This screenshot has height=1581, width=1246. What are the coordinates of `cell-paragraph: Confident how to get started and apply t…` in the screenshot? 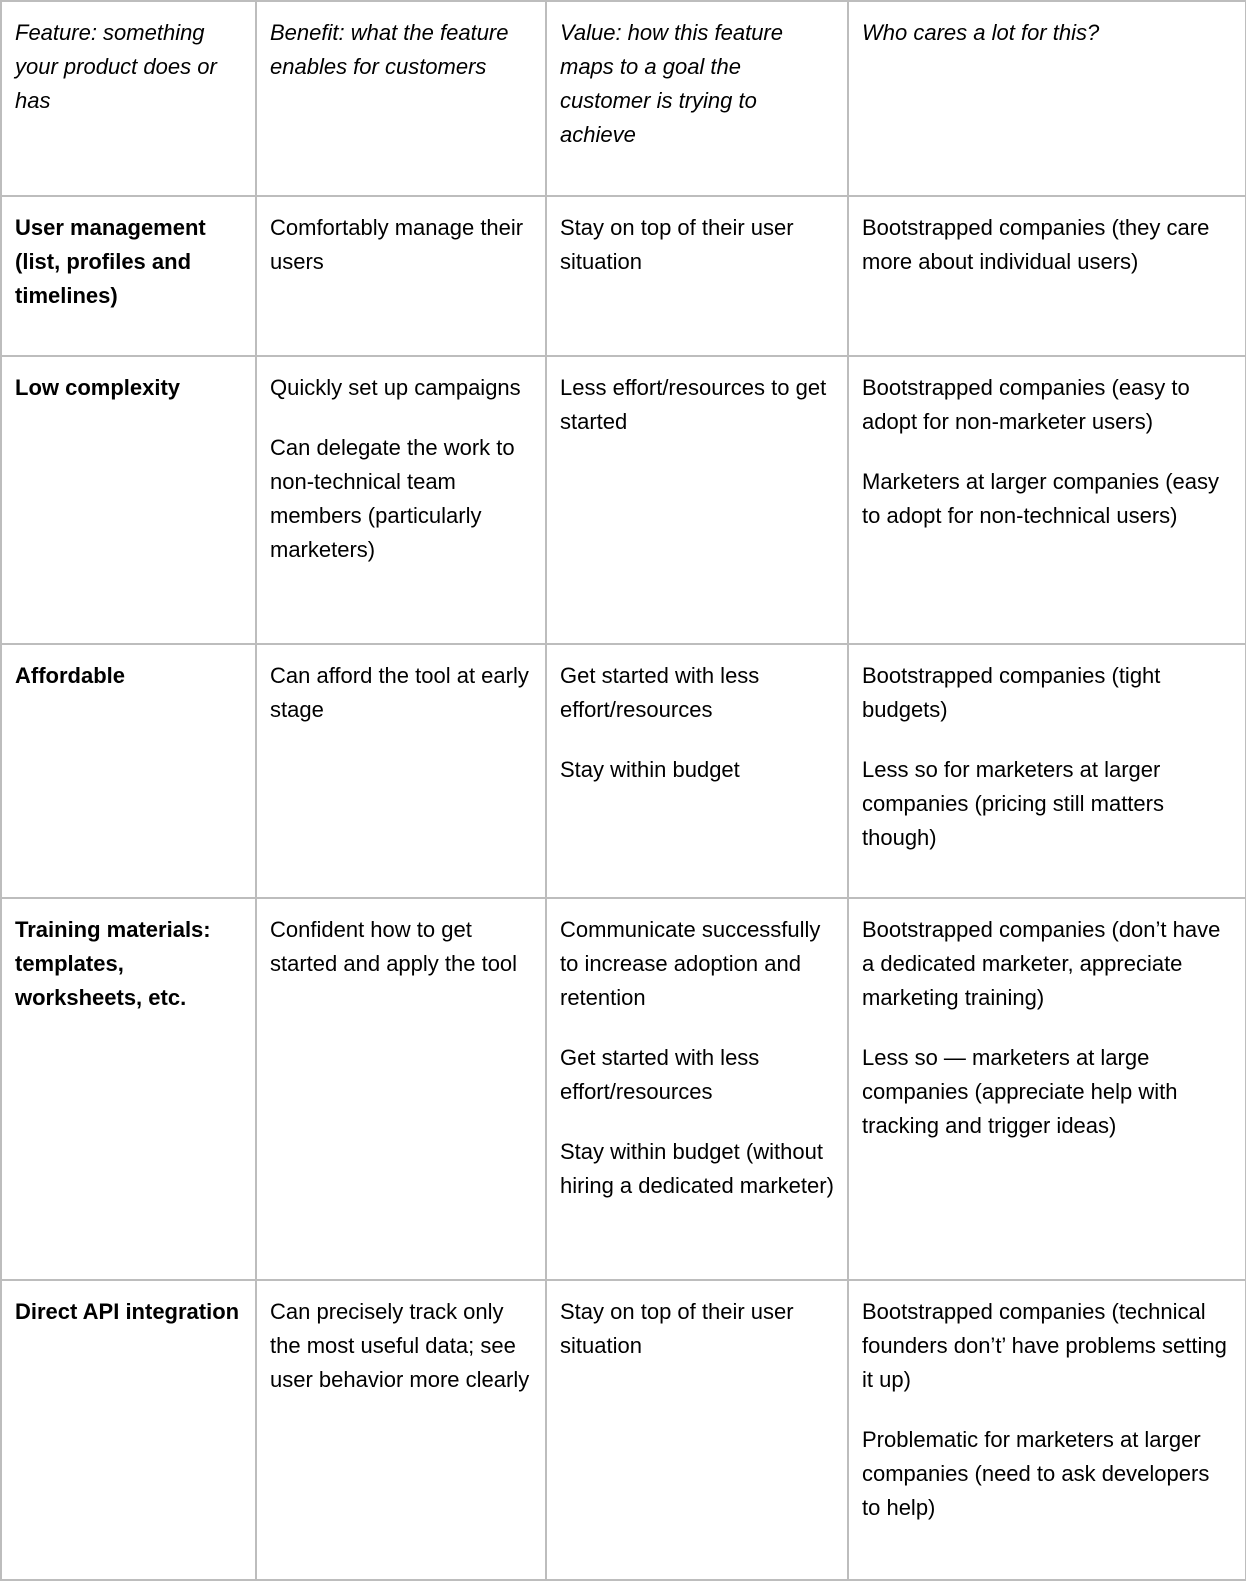 It's located at (394, 946).